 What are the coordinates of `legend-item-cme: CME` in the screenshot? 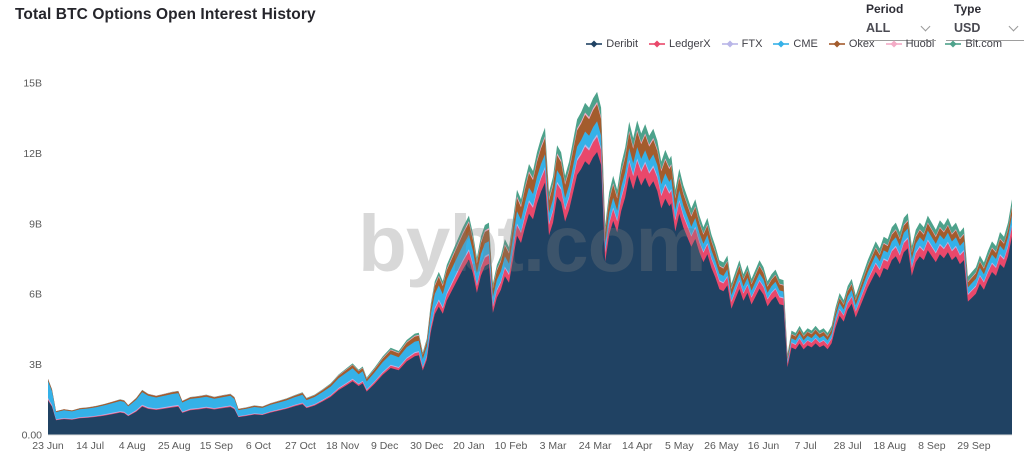 It's located at (795, 44).